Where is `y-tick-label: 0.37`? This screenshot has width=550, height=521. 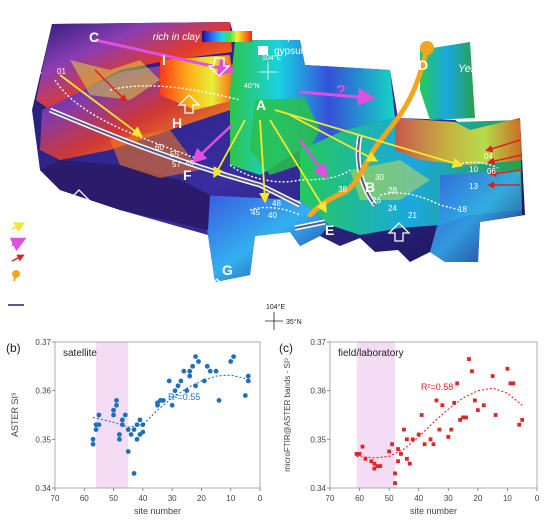 y-tick-label: 0.37 is located at coordinates (43, 342).